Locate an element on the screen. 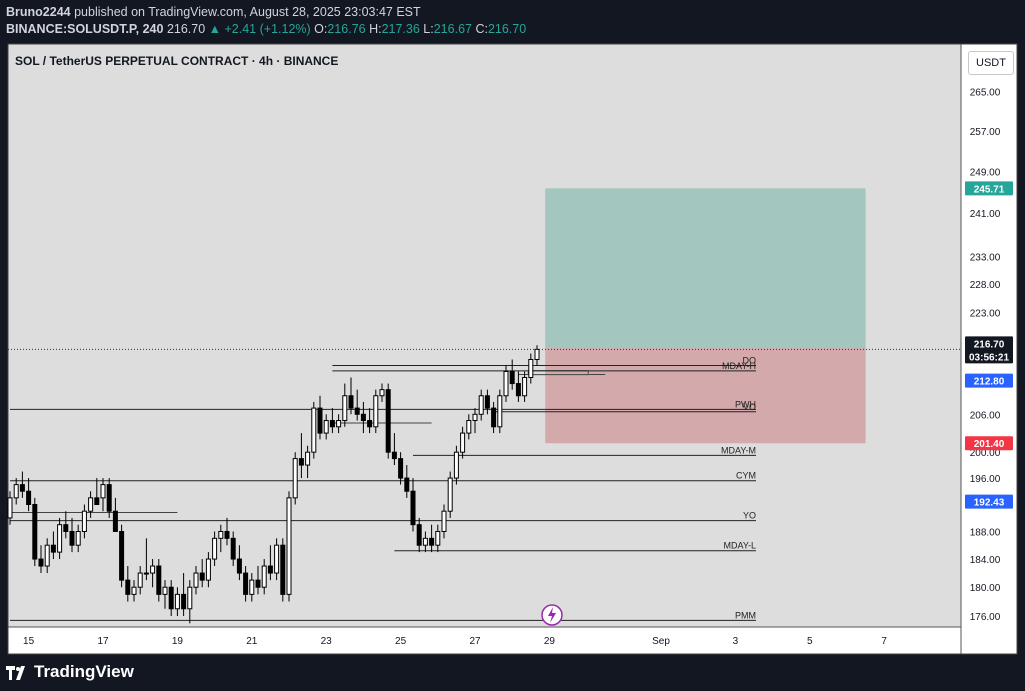 The height and width of the screenshot is (691, 1025). x-tick-label: 25 is located at coordinates (401, 641).